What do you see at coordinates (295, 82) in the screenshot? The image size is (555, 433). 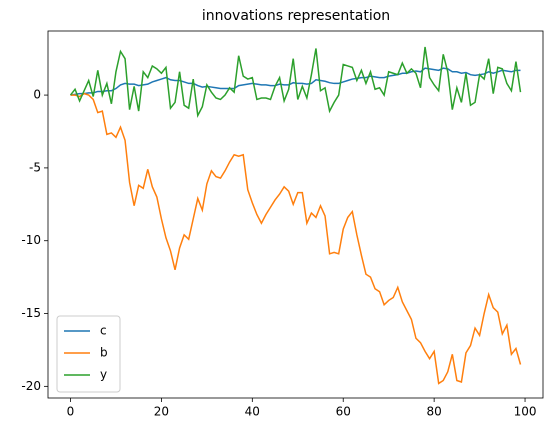 I see `series-line` at bounding box center [295, 82].